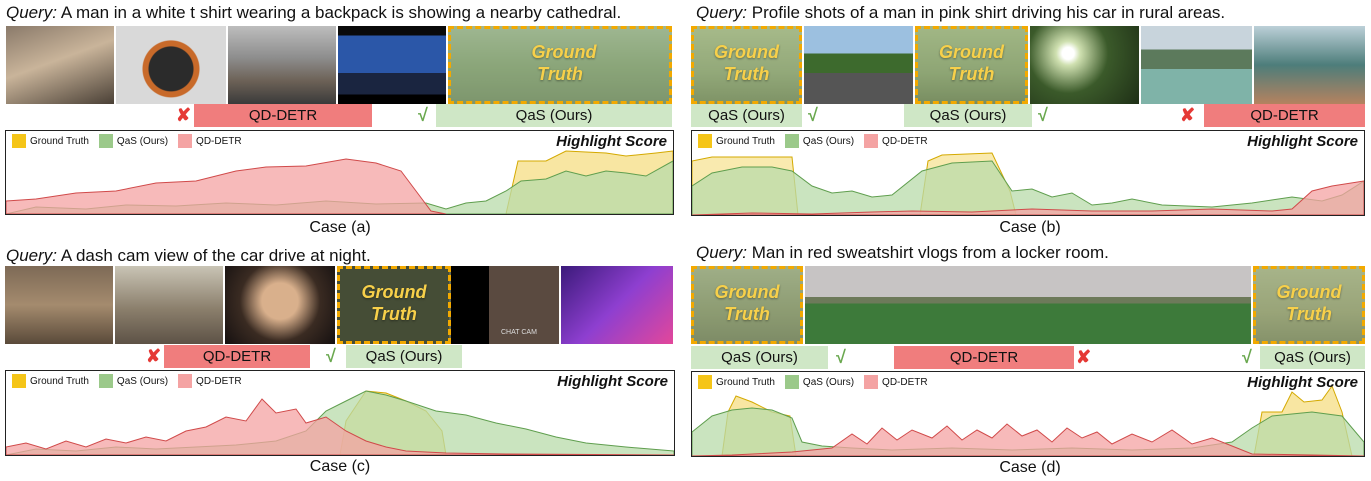 Image resolution: width=1371 pixels, height=481 pixels. I want to click on case-d-frames: Ground Truth Ground Truth, so click(1028, 305).